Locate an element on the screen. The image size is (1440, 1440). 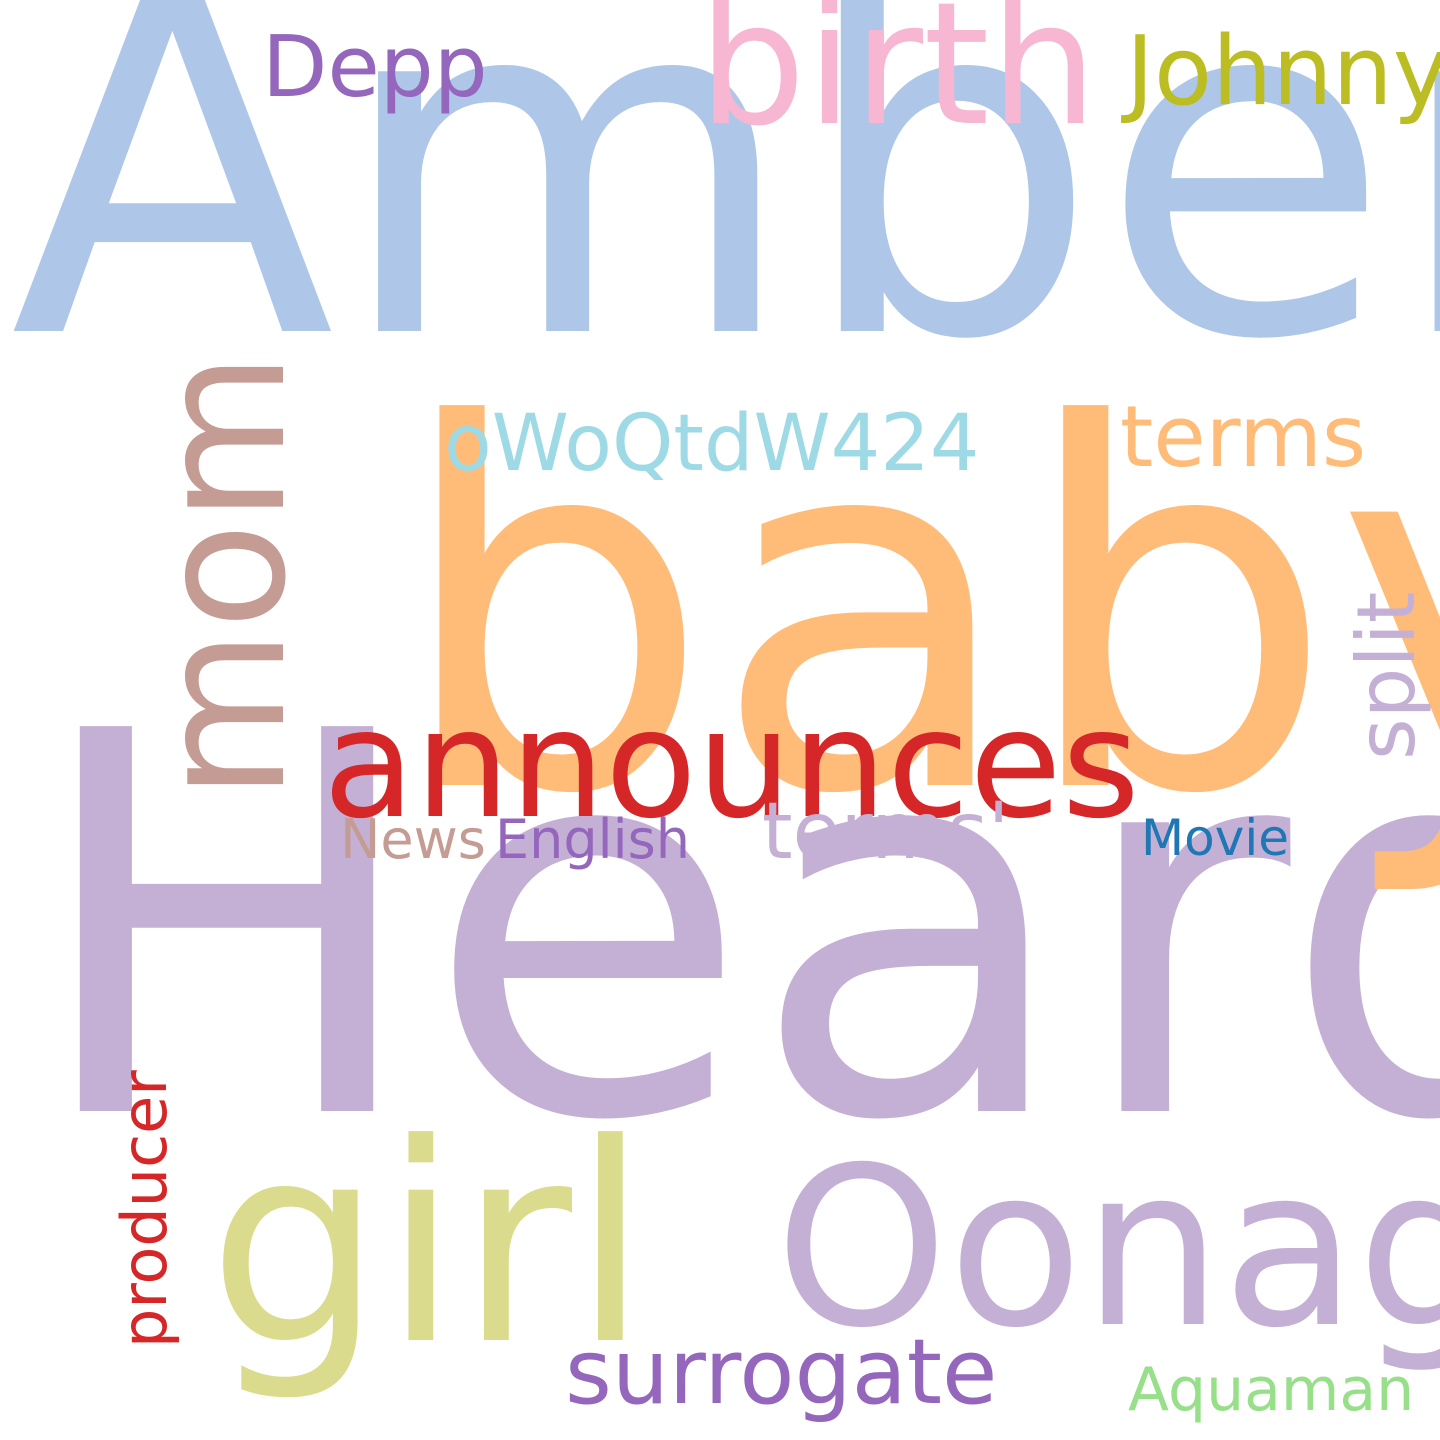
word-surrogate: surrogate is located at coordinates (781, 1372).